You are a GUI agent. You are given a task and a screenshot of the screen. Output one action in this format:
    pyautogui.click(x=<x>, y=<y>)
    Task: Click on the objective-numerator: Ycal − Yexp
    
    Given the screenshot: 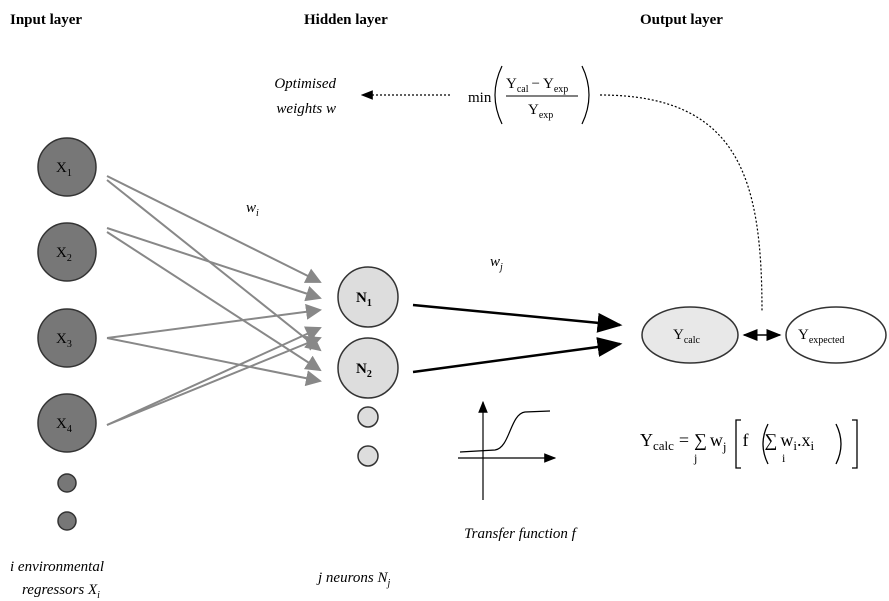 What is the action you would take?
    pyautogui.click(x=537, y=85)
    